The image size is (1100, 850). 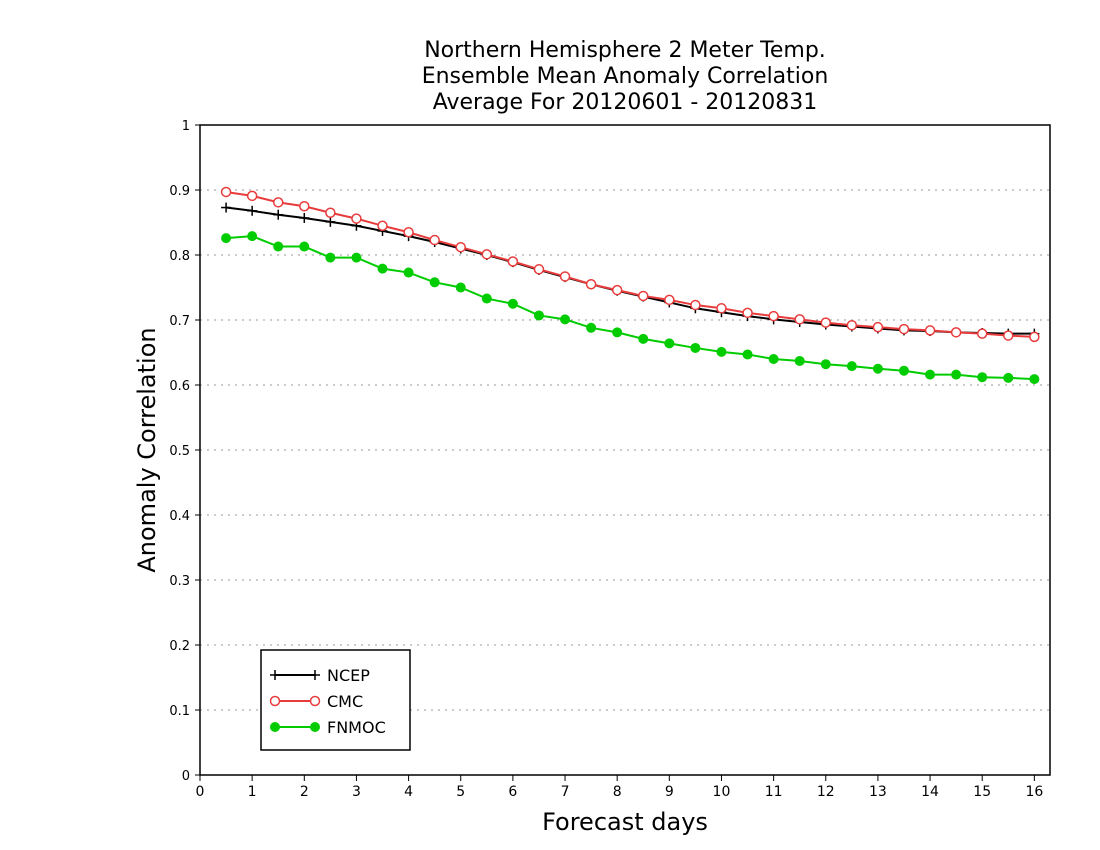 I want to click on chart-title-line-1: Northern Hemisphere 2 Meter Temp., so click(x=625, y=50).